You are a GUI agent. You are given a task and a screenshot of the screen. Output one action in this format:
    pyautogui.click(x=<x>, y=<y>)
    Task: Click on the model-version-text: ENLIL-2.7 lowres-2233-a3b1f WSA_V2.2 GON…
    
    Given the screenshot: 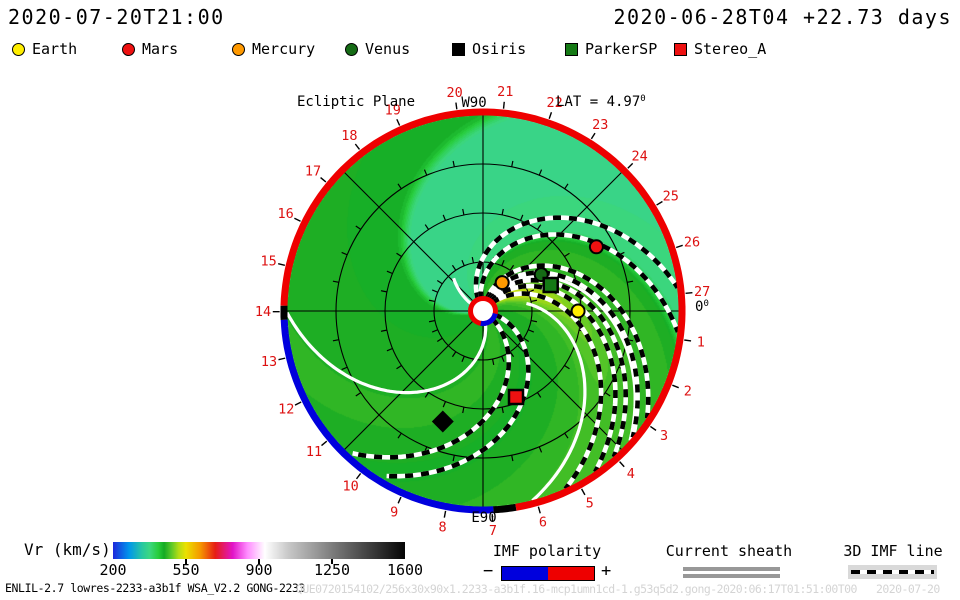 What is the action you would take?
    pyautogui.click(x=155, y=588)
    